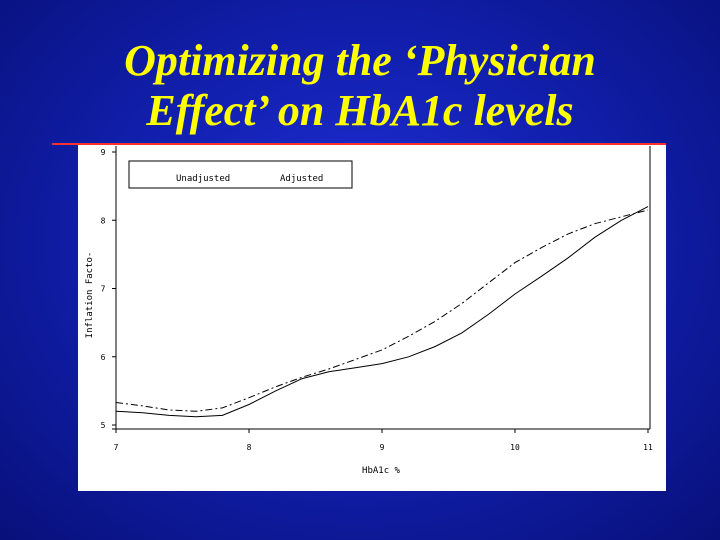 Image resolution: width=720 pixels, height=540 pixels. Describe the element at coordinates (103, 220) in the screenshot. I see `y-tick-label-3: 8` at that location.